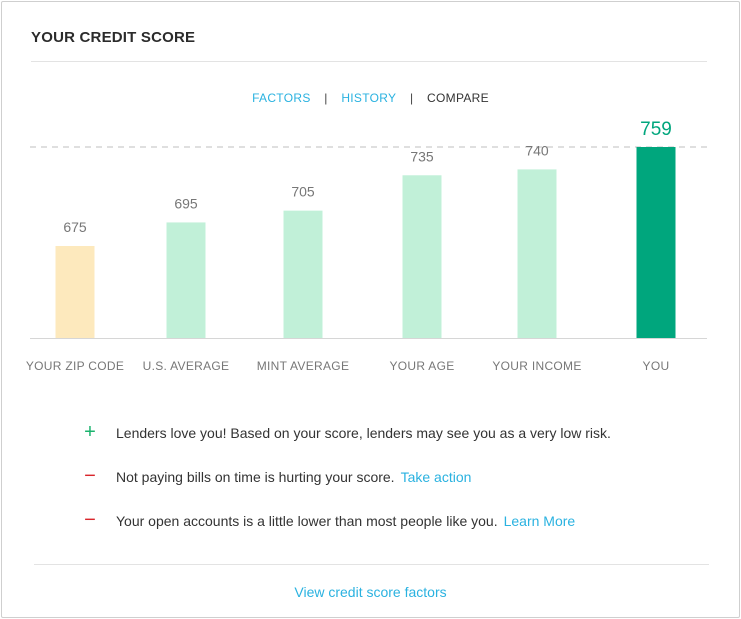 The width and height of the screenshot is (741, 619). Describe the element at coordinates (539, 521) in the screenshot. I see `learn-more-link: Learn More` at that location.